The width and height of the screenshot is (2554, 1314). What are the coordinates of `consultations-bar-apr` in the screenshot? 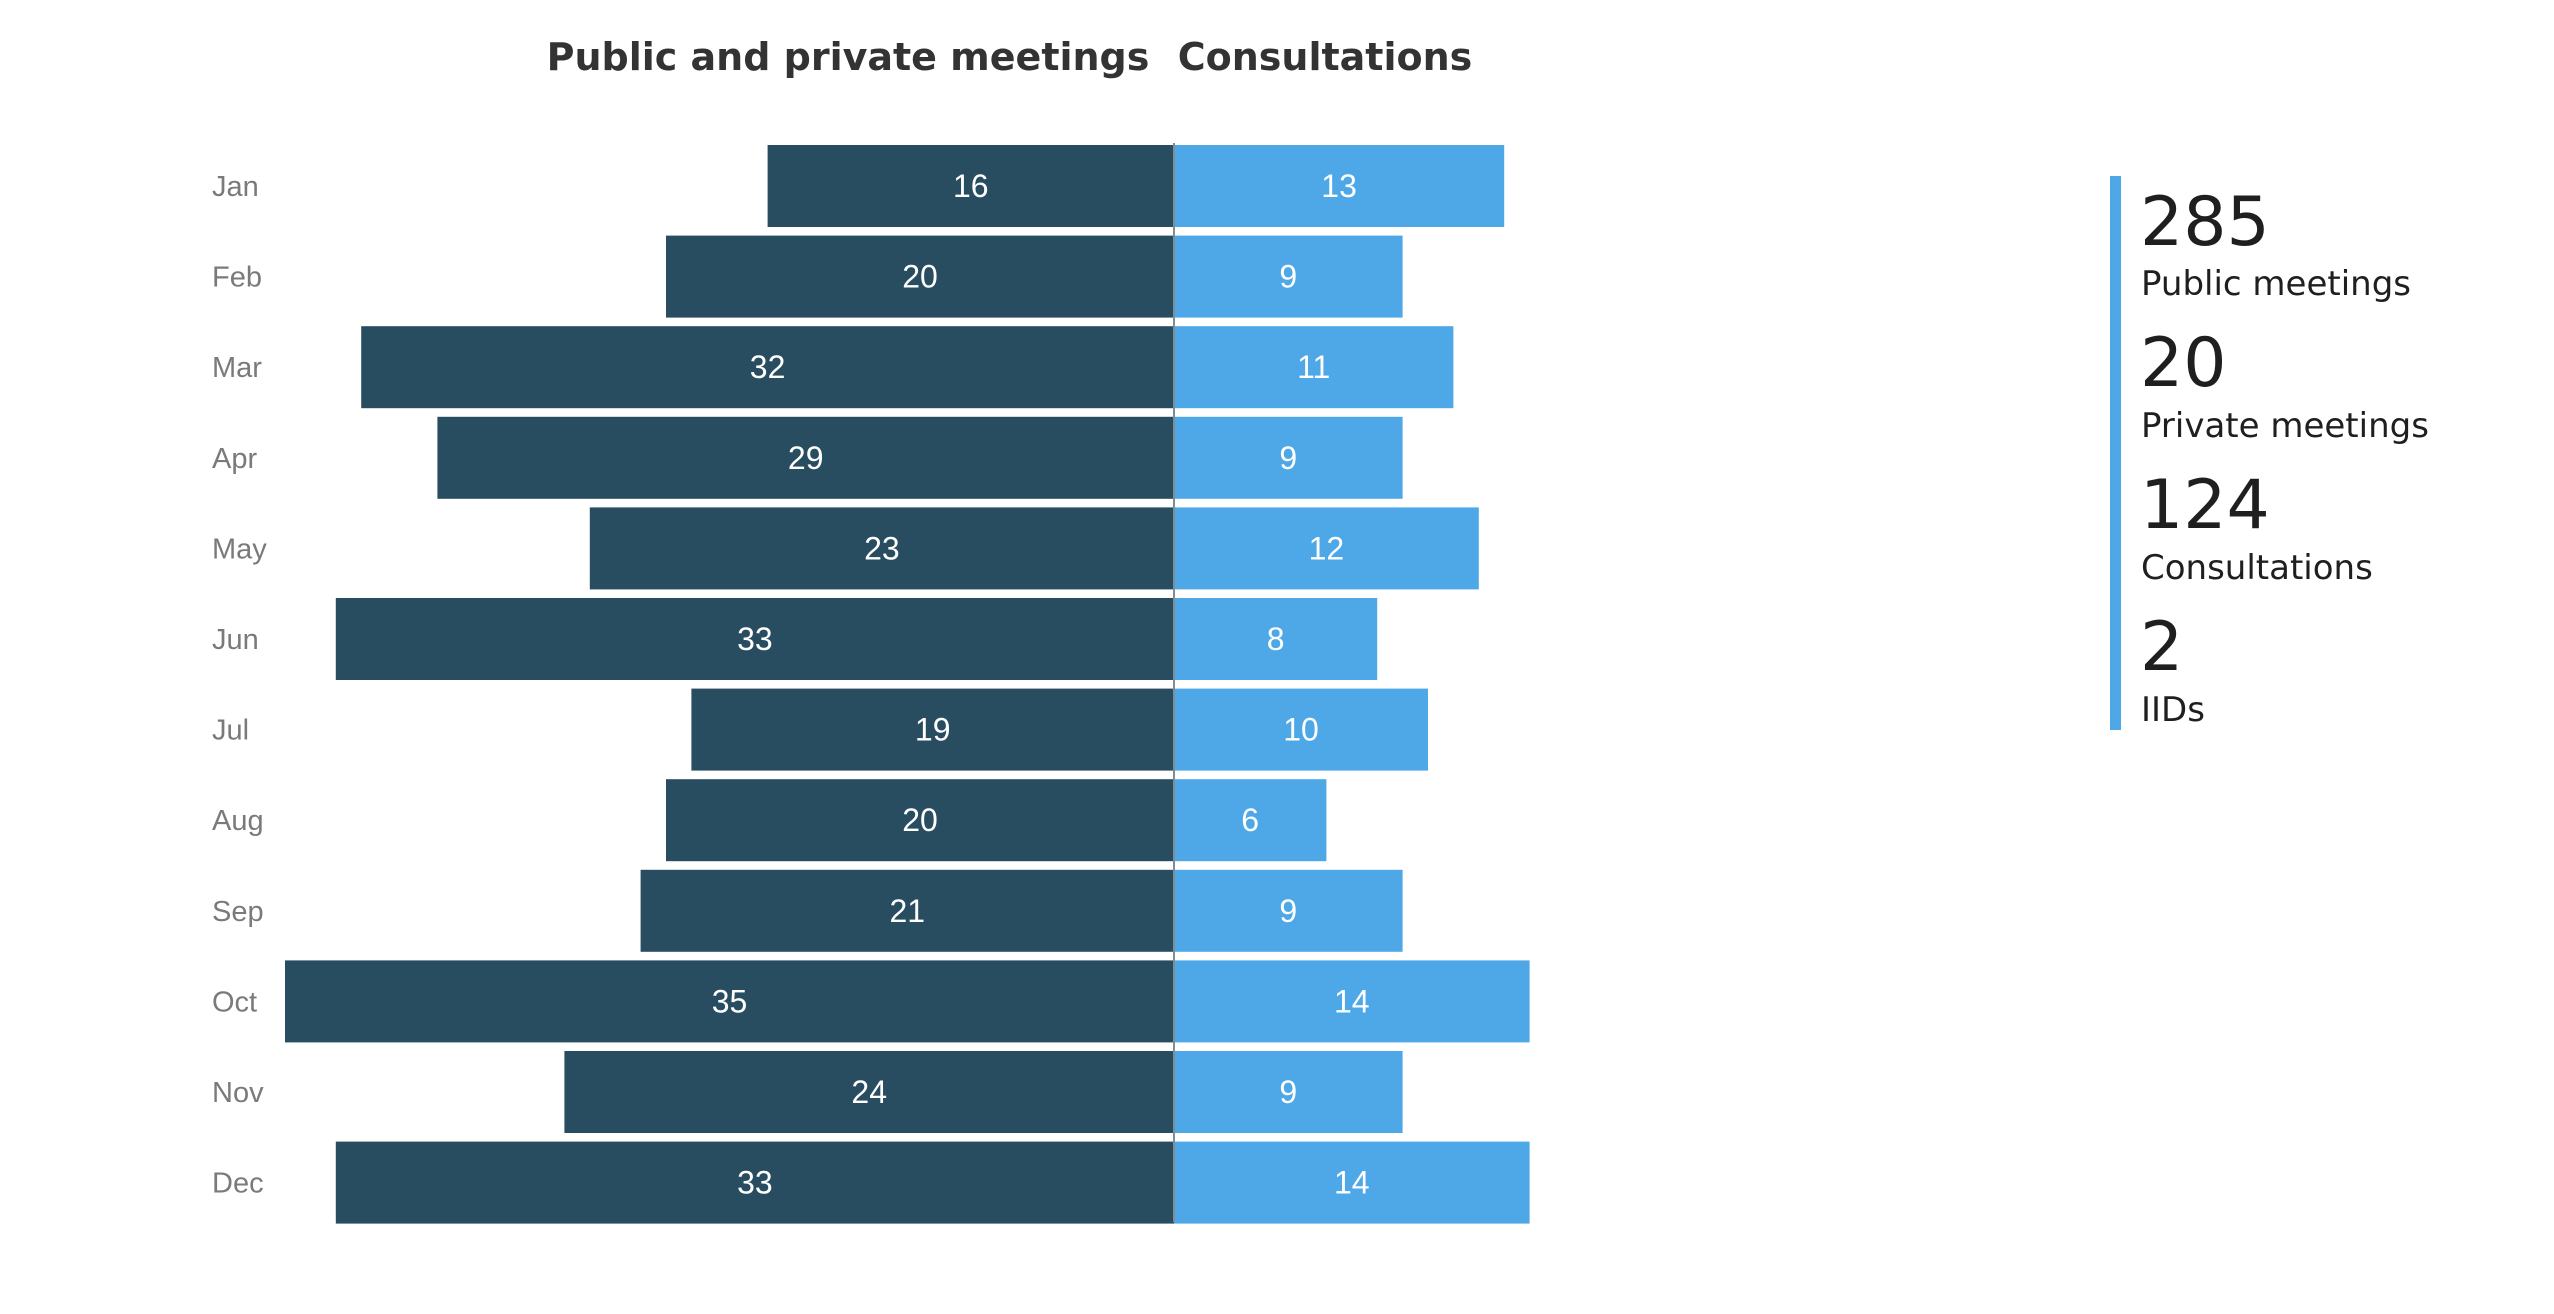 It's located at (1288, 457).